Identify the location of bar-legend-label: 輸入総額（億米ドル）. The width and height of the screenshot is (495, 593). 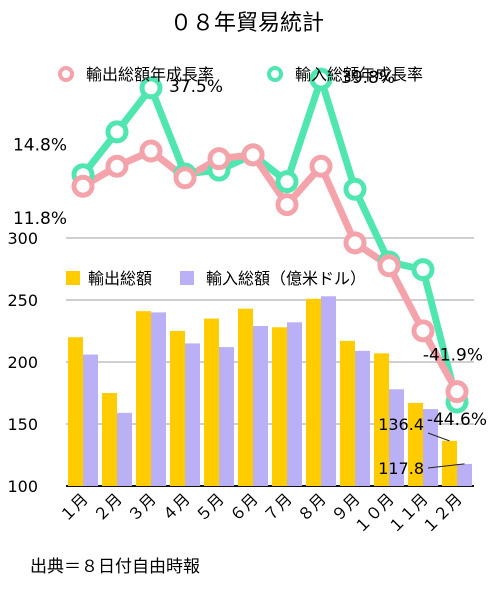
(286, 278).